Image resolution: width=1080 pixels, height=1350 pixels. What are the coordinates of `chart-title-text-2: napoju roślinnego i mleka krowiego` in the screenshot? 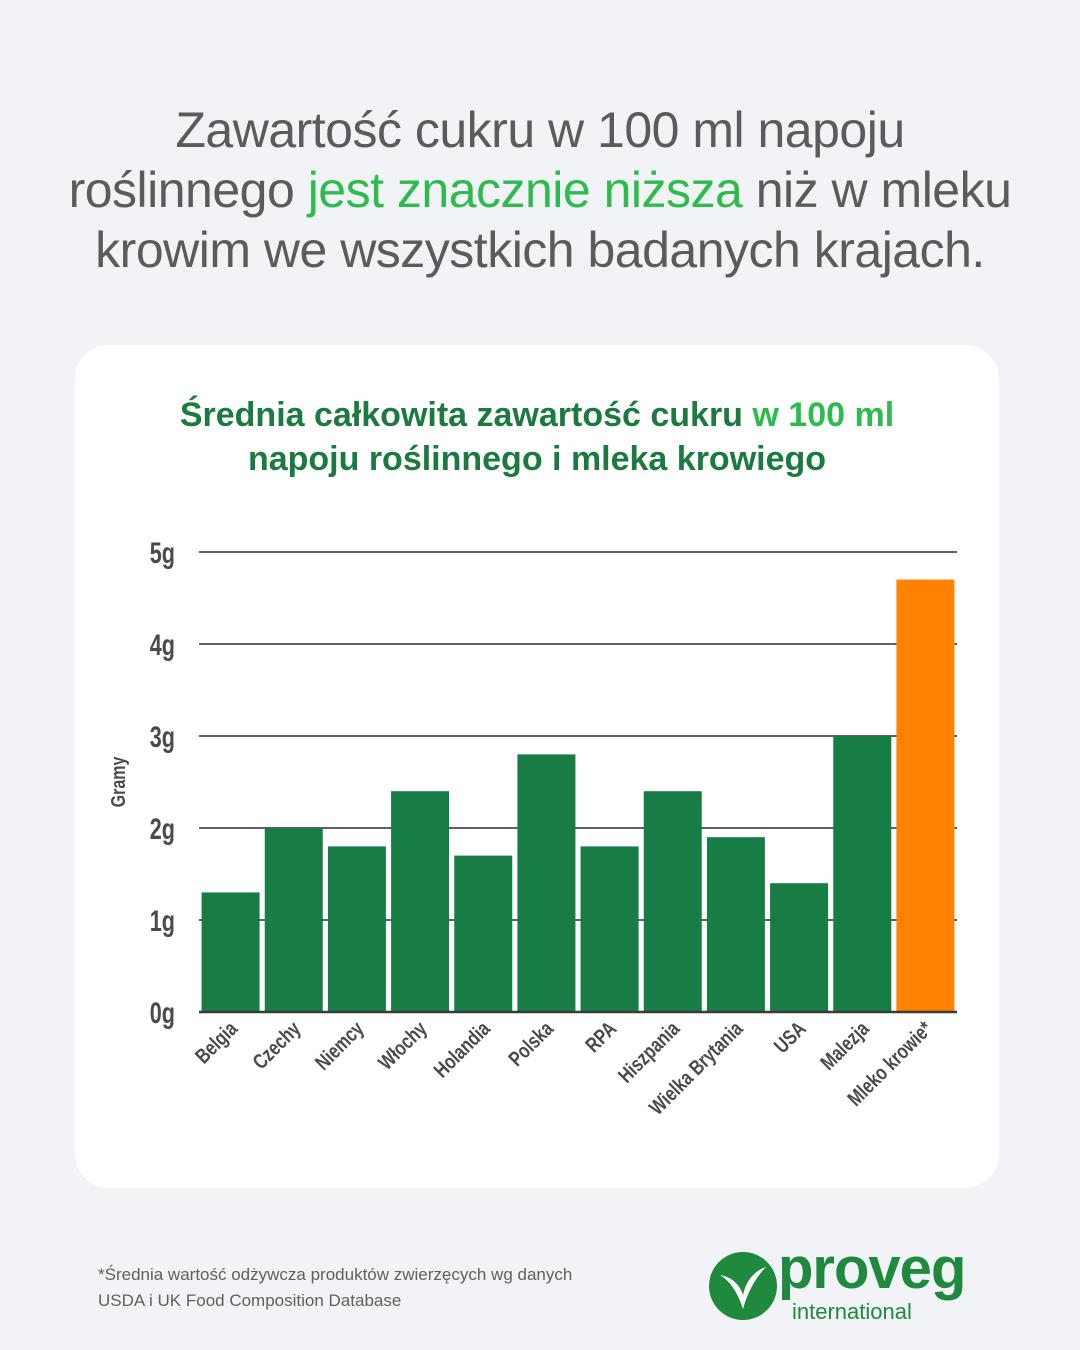 It's located at (537, 459).